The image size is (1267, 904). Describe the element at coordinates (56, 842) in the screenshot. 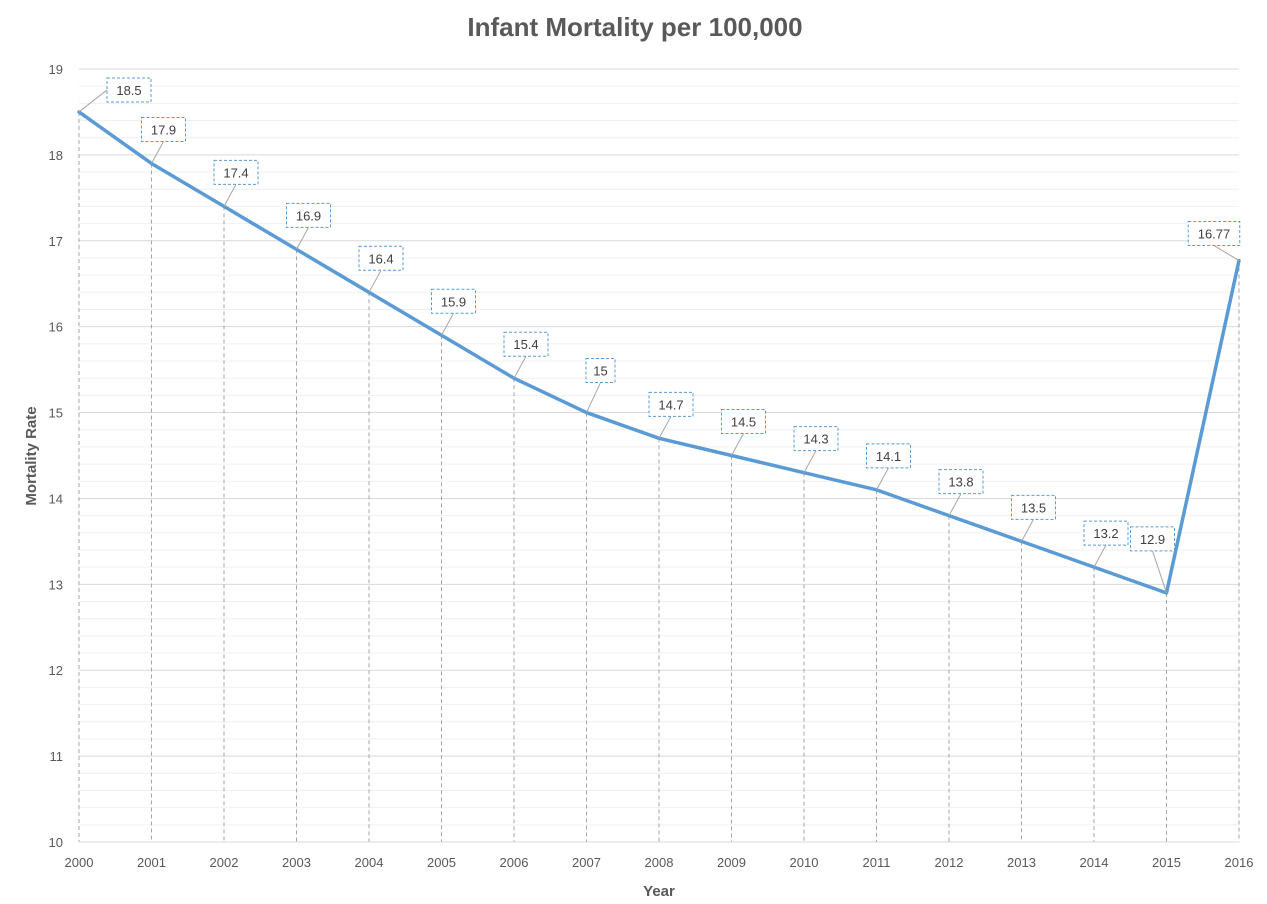

I see `y-tick-label: 10` at that location.